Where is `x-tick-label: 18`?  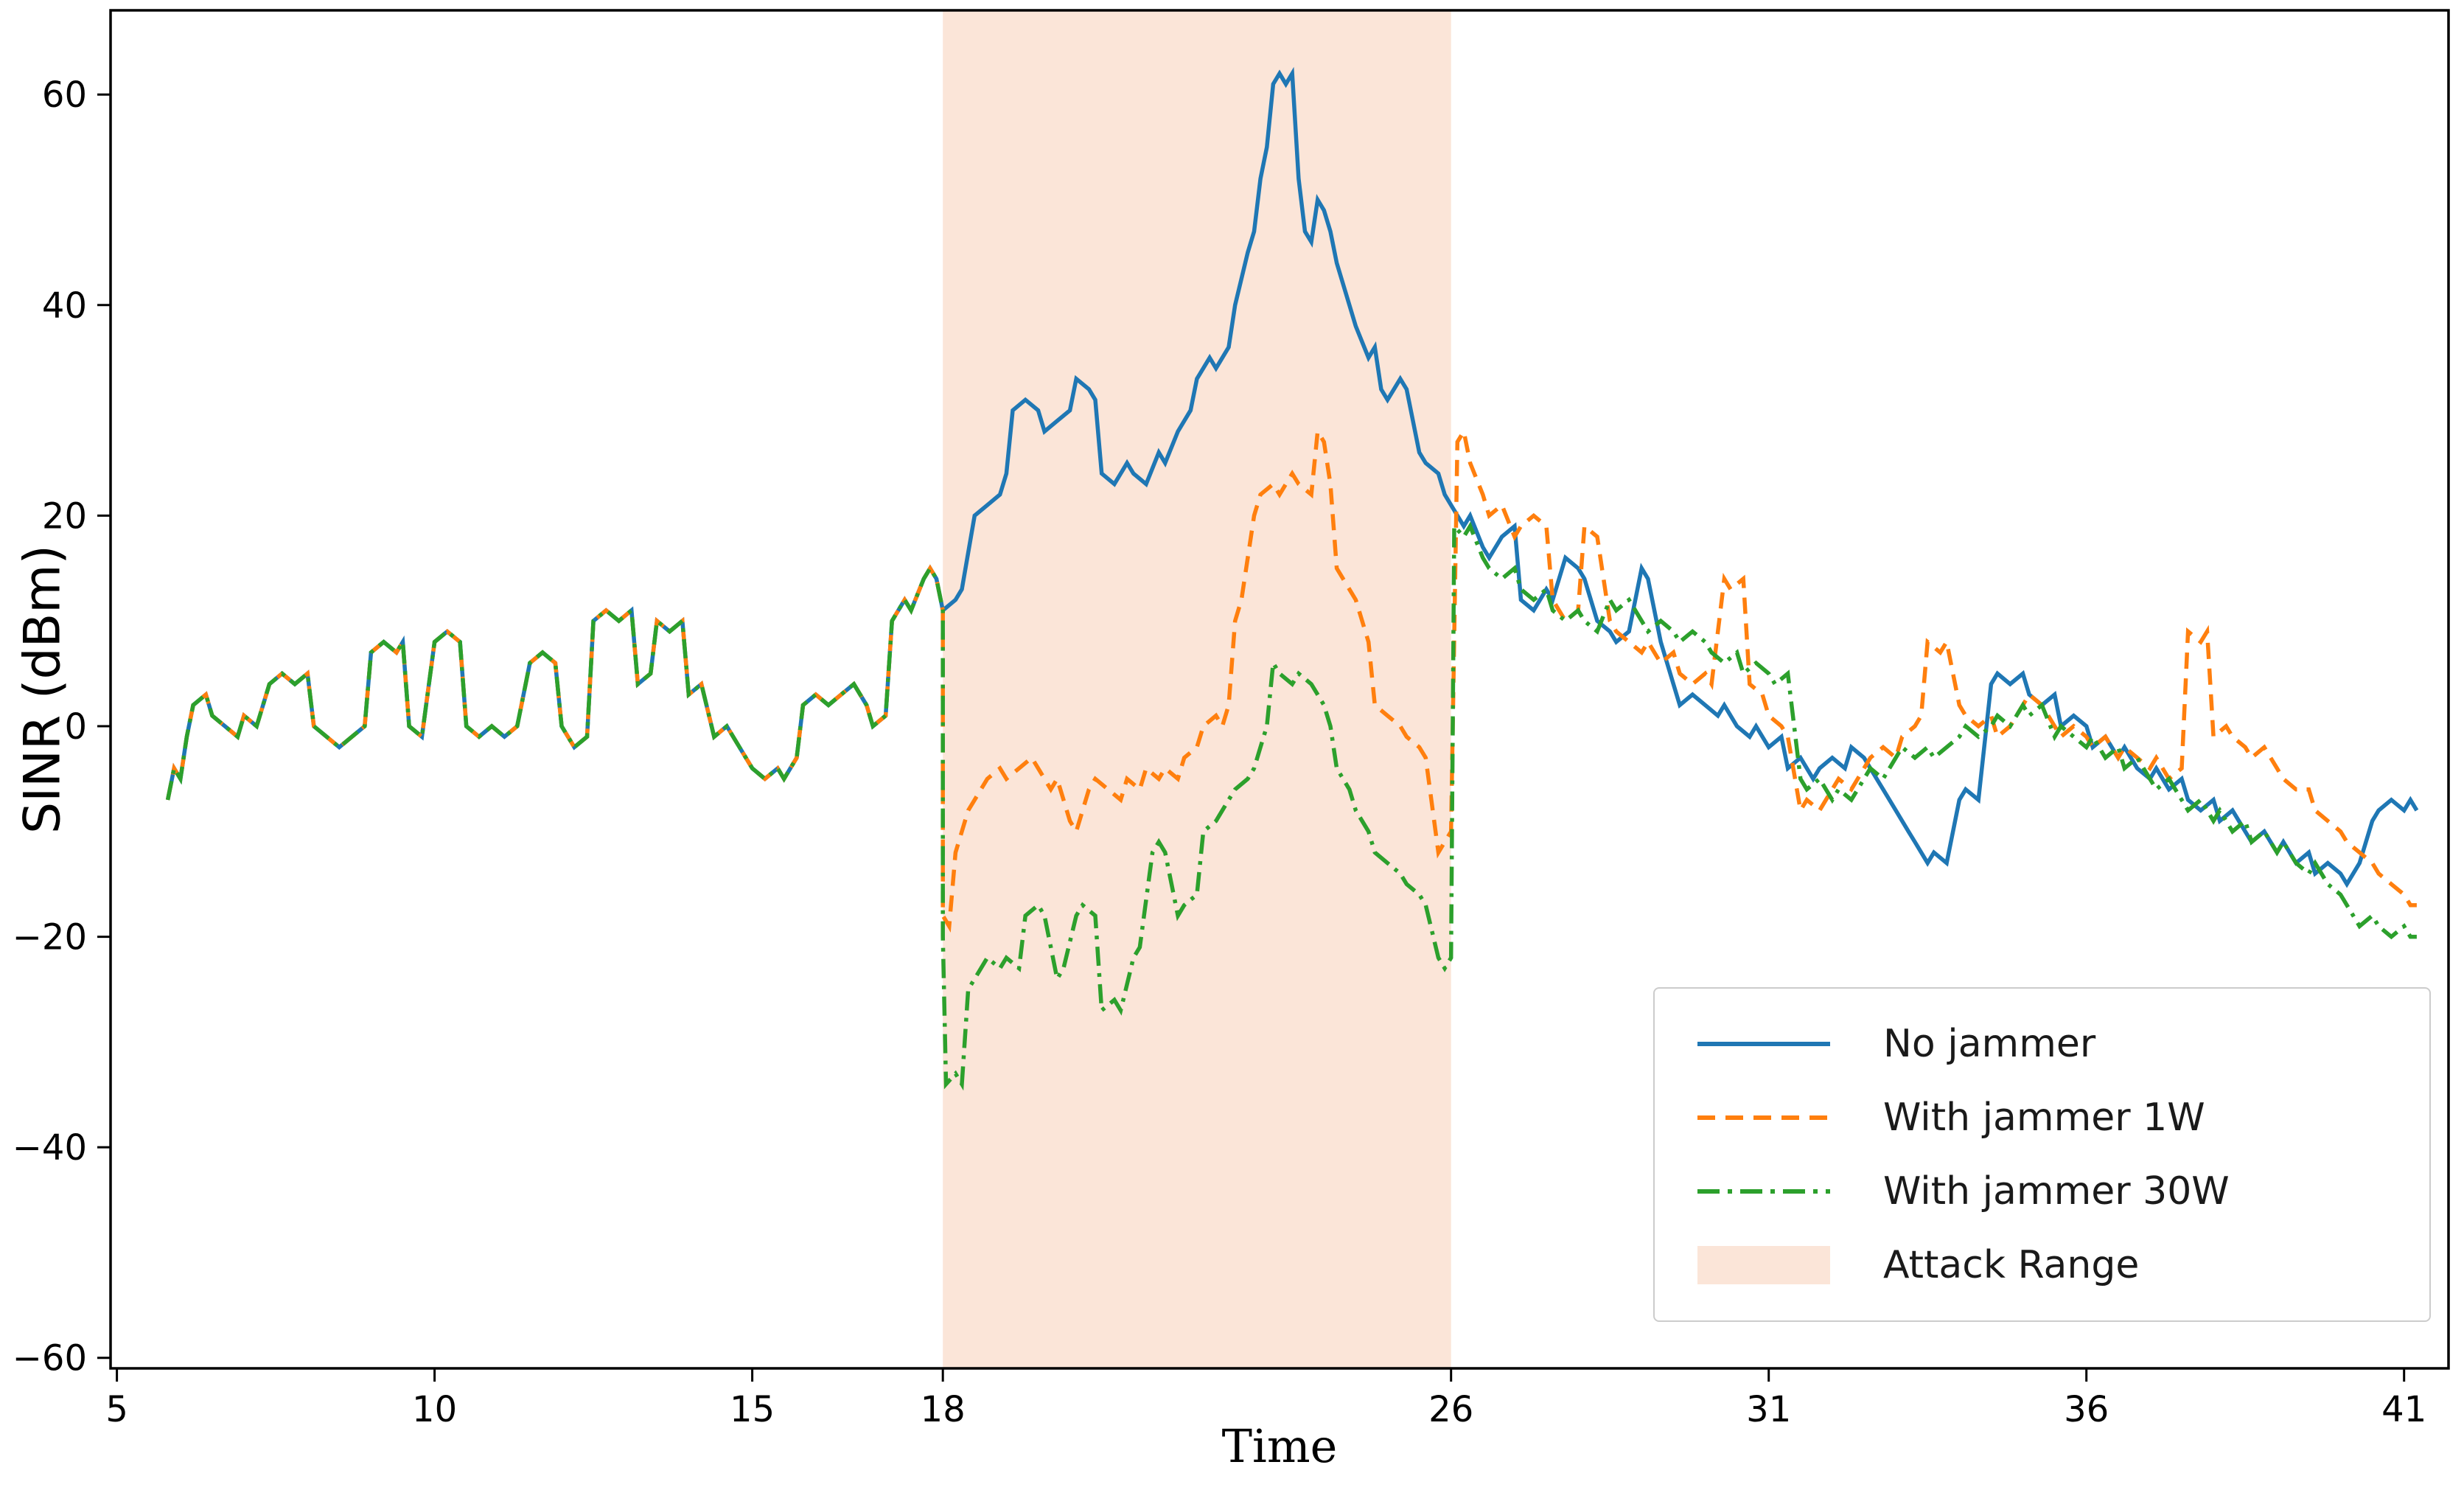
x-tick-label: 18 is located at coordinates (943, 1409).